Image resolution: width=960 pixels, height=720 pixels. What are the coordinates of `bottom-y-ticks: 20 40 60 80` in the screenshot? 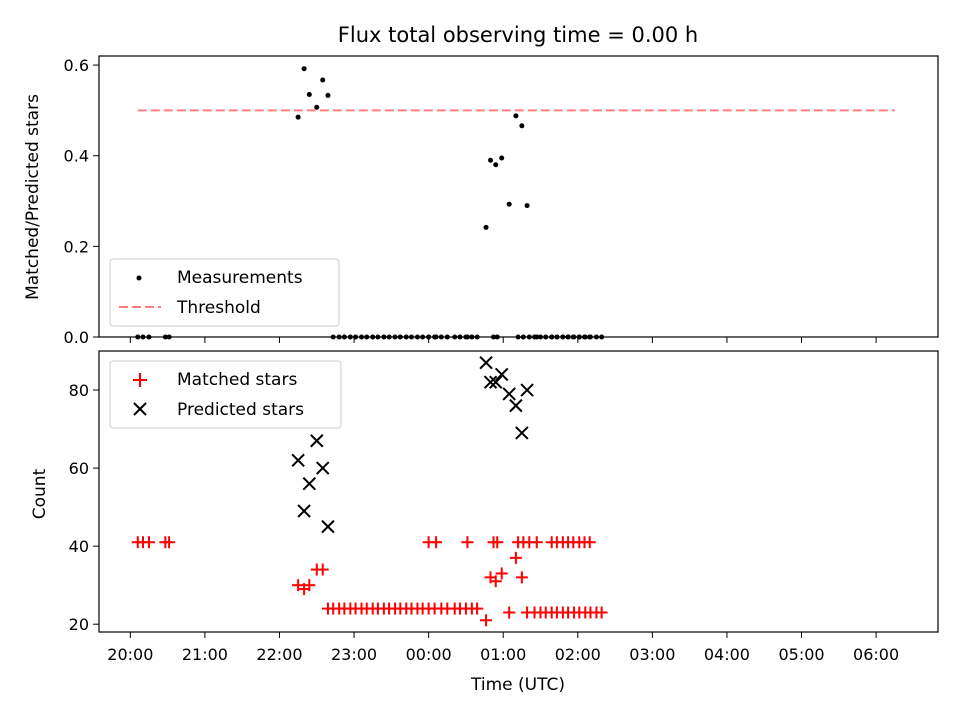 It's located at (84, 507).